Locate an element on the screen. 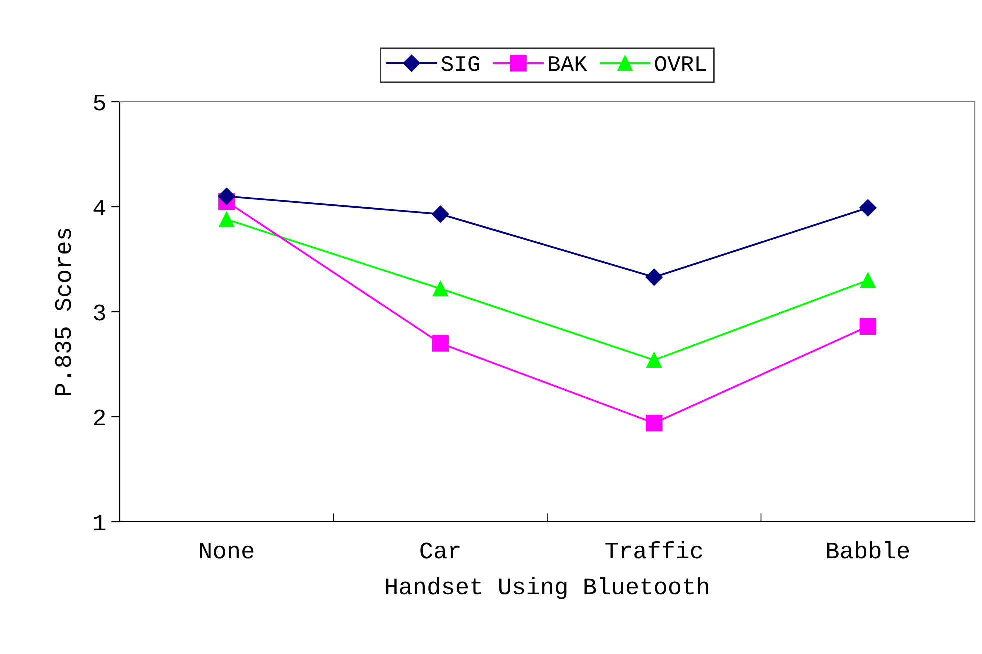 The image size is (982, 654). x-tick-label: None is located at coordinates (227, 551).